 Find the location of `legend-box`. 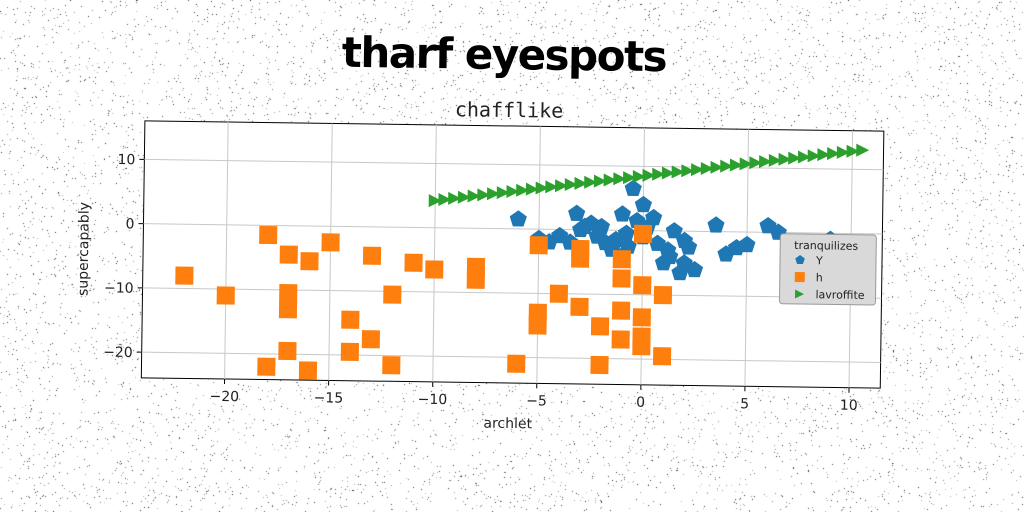

legend-box is located at coordinates (827, 269).